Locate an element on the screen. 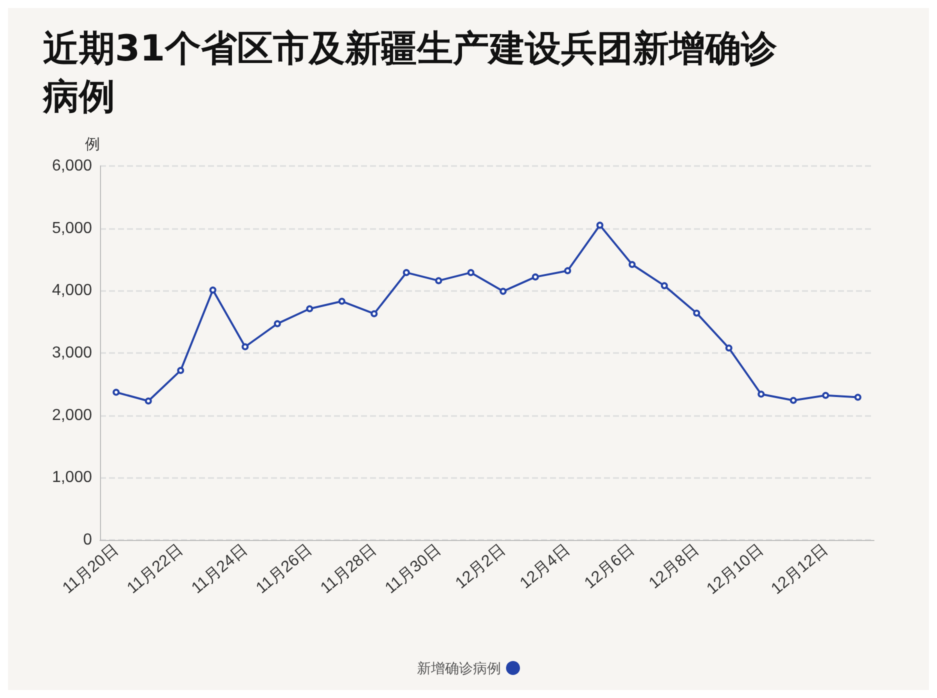  y-tick-label: 1,000 is located at coordinates (72, 477).